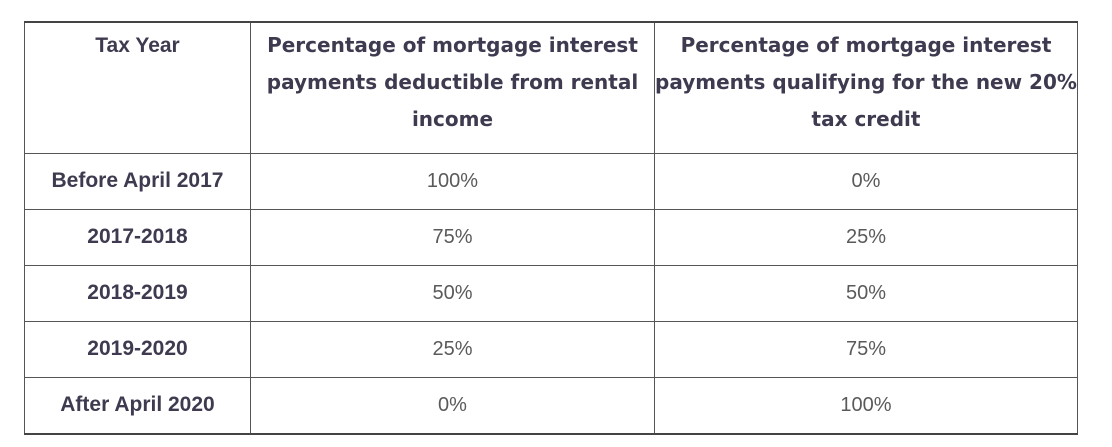  Describe the element at coordinates (137, 237) in the screenshot. I see `tax-year-cell: 2017-2018` at that location.